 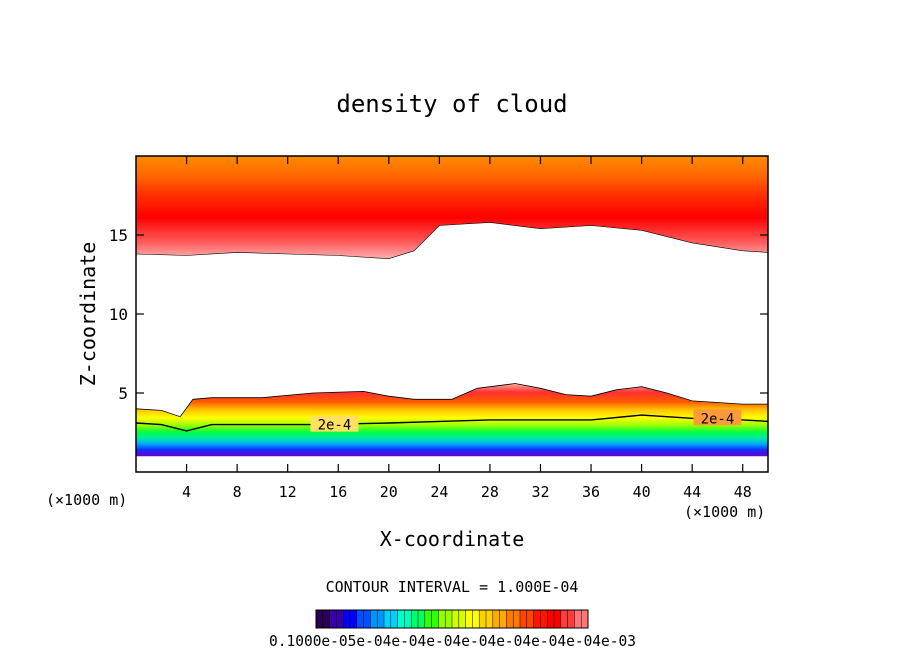 What do you see at coordinates (186, 492) in the screenshot?
I see `x-tick-label: 4` at bounding box center [186, 492].